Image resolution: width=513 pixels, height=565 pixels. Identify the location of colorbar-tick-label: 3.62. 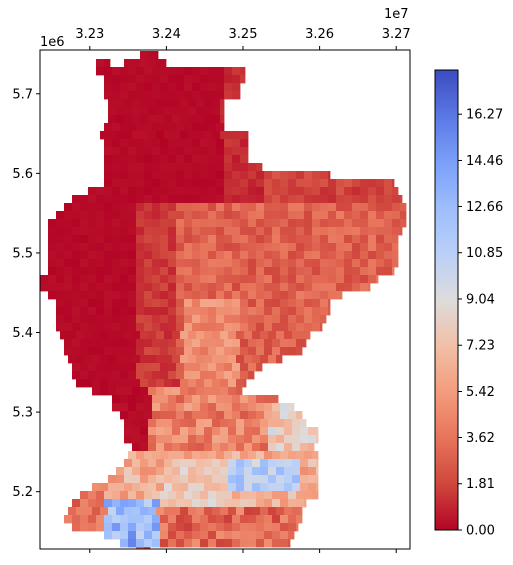
(480, 438).